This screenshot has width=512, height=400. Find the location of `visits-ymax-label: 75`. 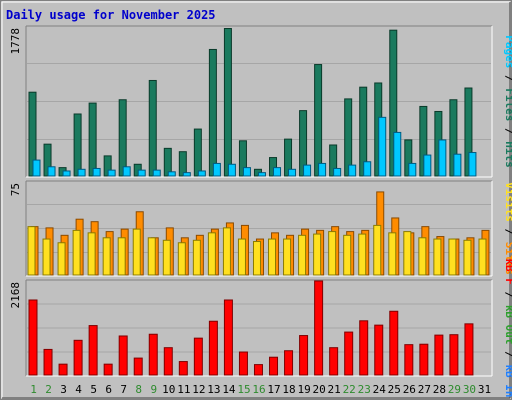

visits-ymax-label: 75 is located at coordinates (15, 189).